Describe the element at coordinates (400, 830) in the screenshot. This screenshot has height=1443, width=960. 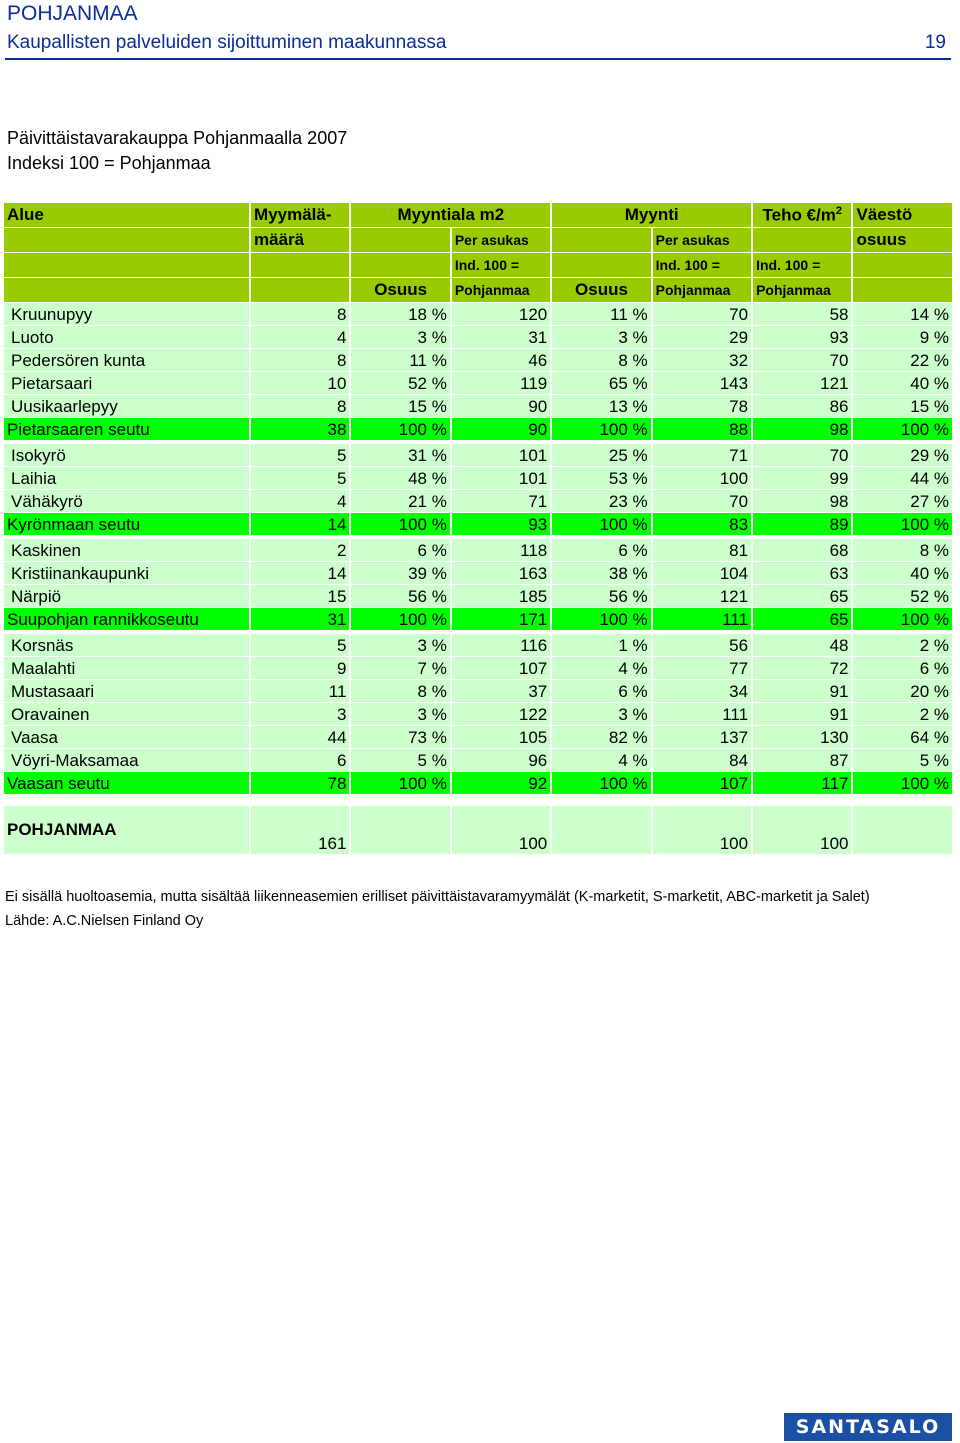
I see `total-sales-area-share` at that location.